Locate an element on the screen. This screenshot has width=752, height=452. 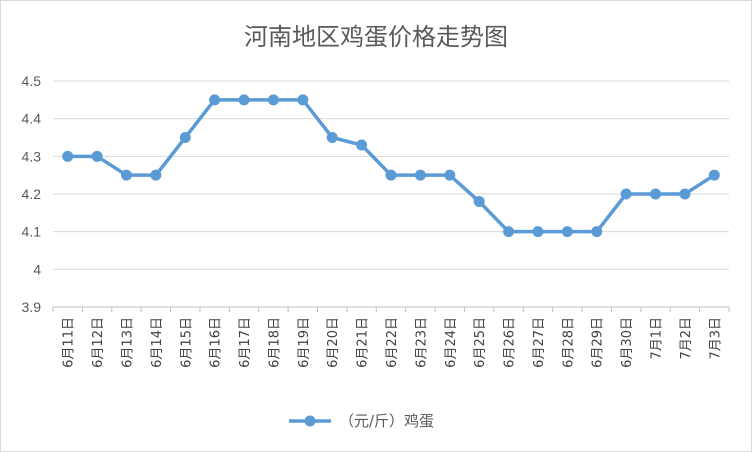
x-tick-label: 6月23日 is located at coordinates (421, 342).